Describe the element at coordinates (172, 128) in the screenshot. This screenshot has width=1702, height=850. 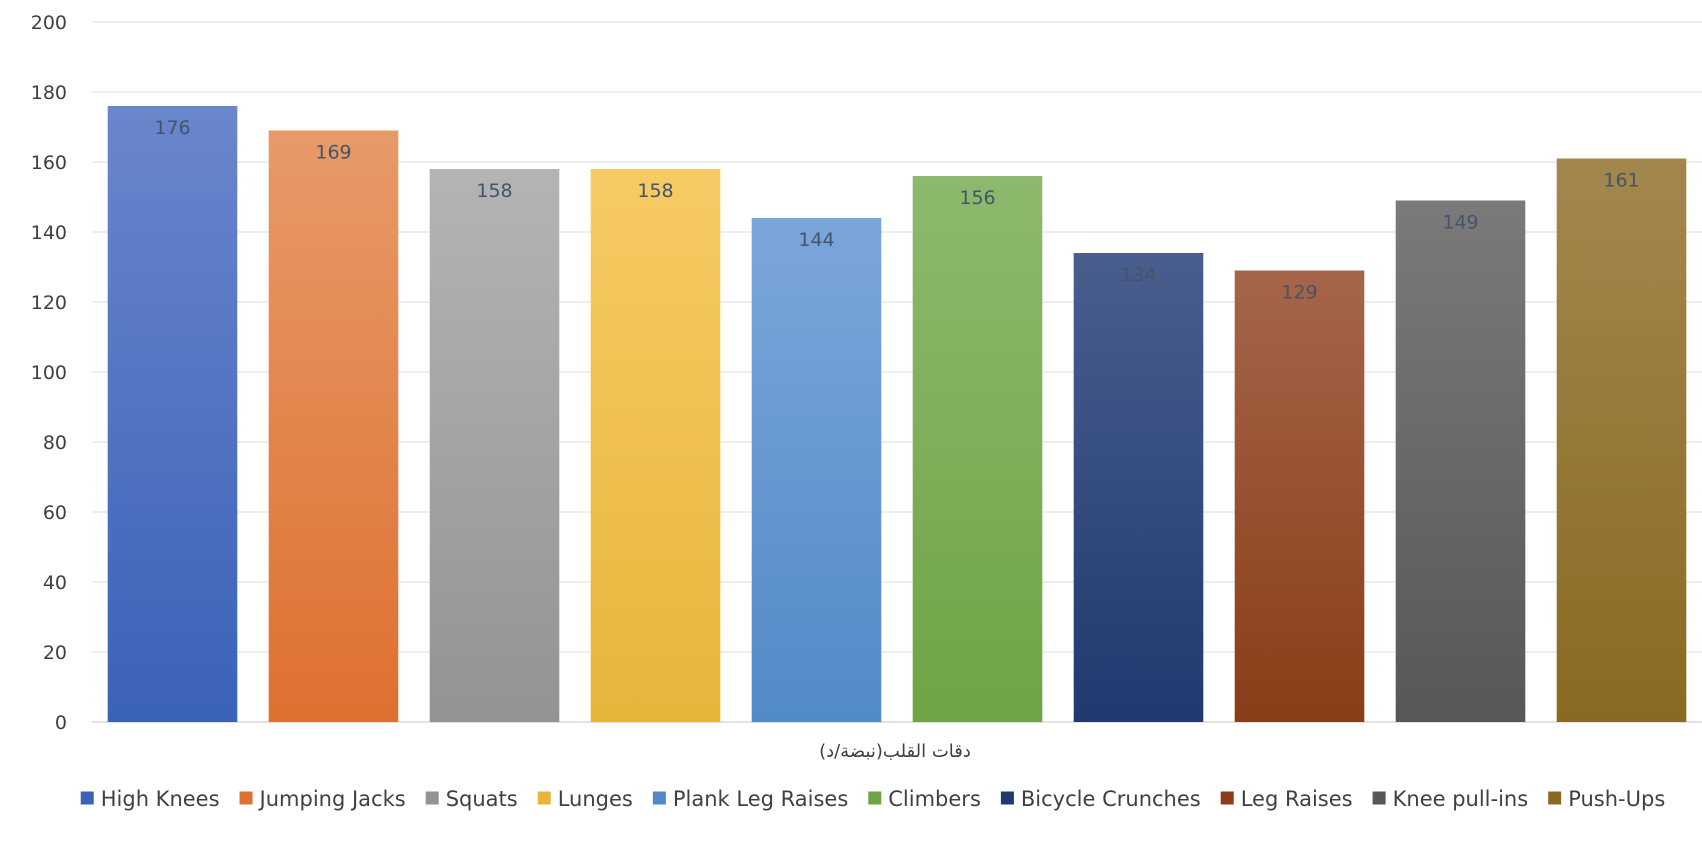
I see `data-label: 176` at that location.